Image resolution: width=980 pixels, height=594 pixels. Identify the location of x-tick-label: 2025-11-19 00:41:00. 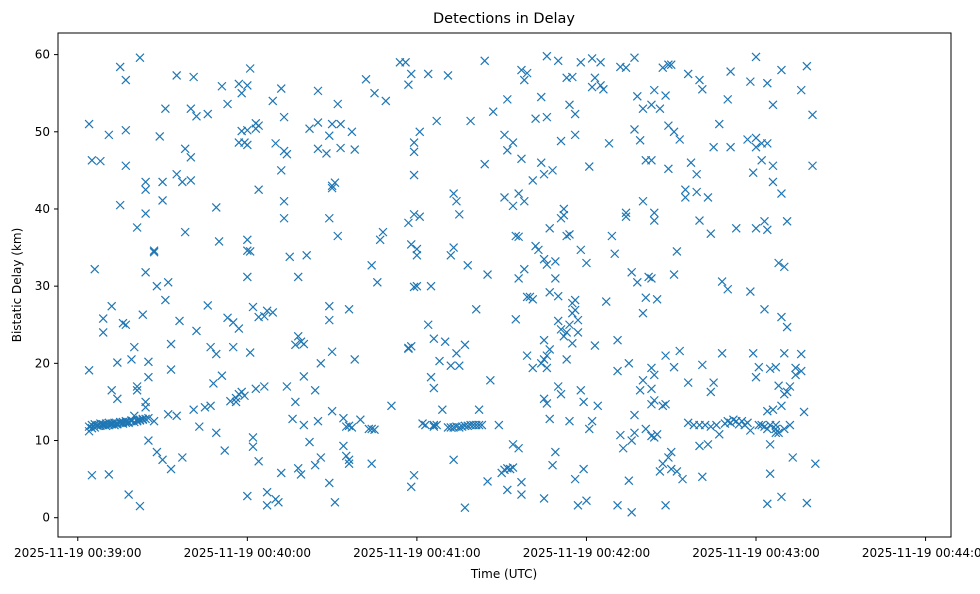
(416, 553).